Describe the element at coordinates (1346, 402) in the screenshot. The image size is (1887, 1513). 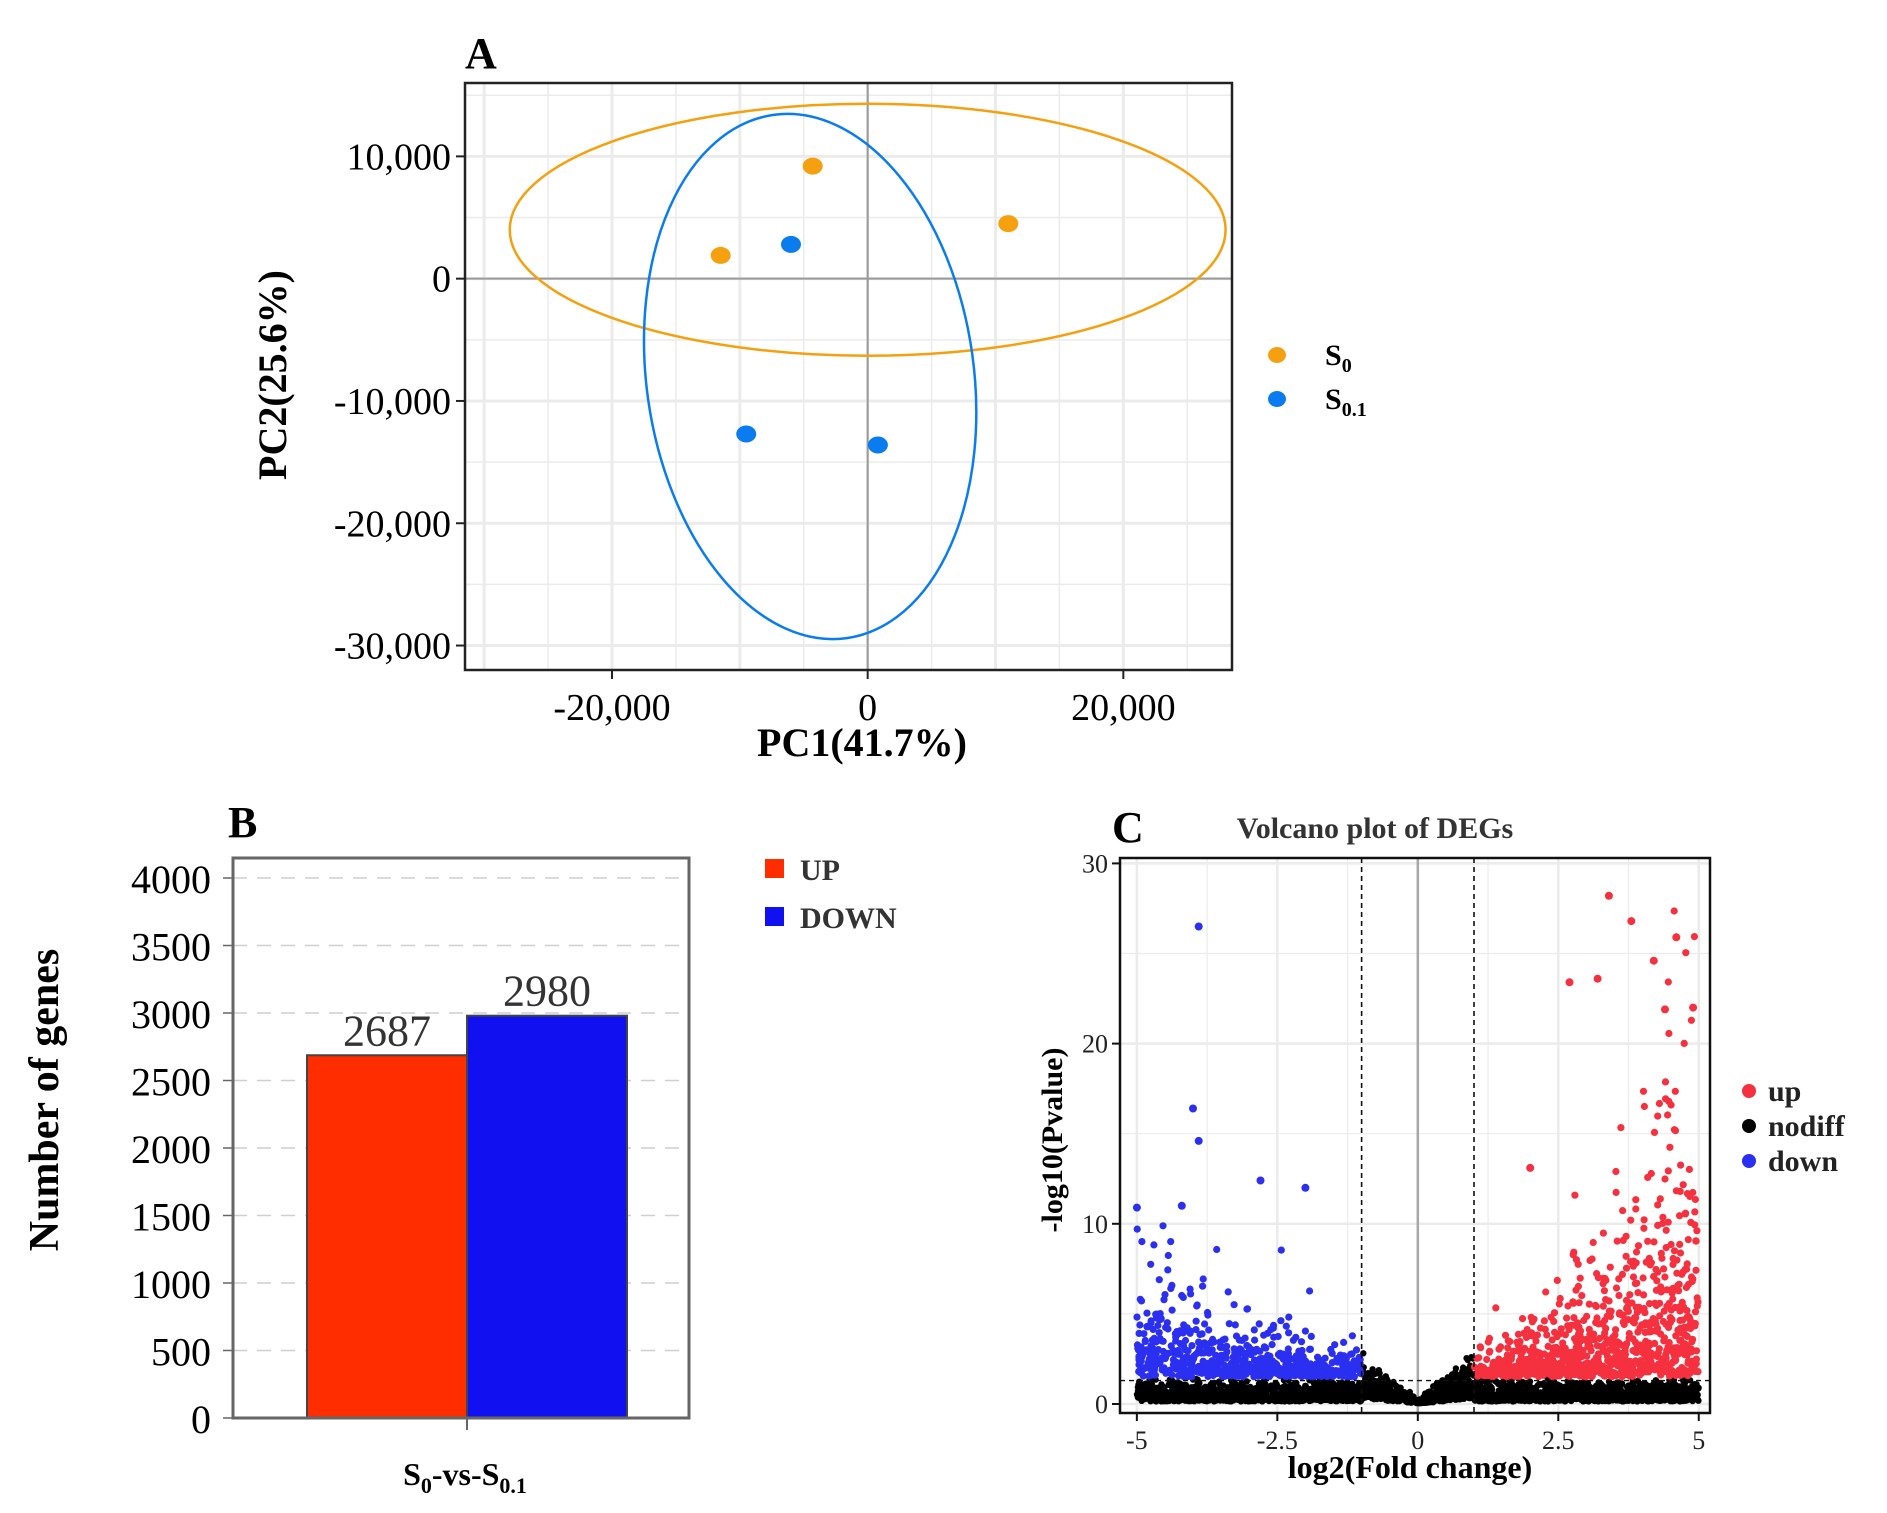
I see `pca-legend-label: S0.1` at that location.